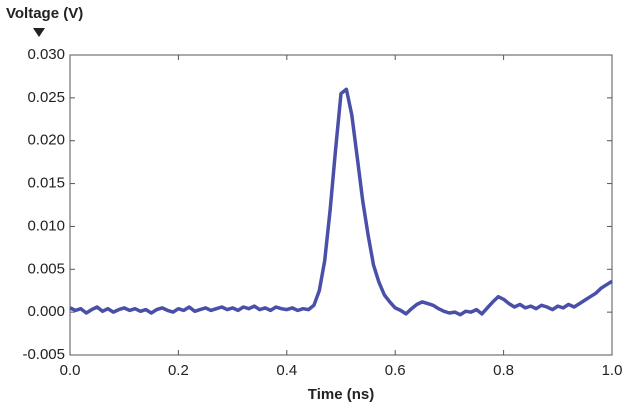 Image resolution: width=640 pixels, height=410 pixels. I want to click on axis-arrow, so click(39, 32).